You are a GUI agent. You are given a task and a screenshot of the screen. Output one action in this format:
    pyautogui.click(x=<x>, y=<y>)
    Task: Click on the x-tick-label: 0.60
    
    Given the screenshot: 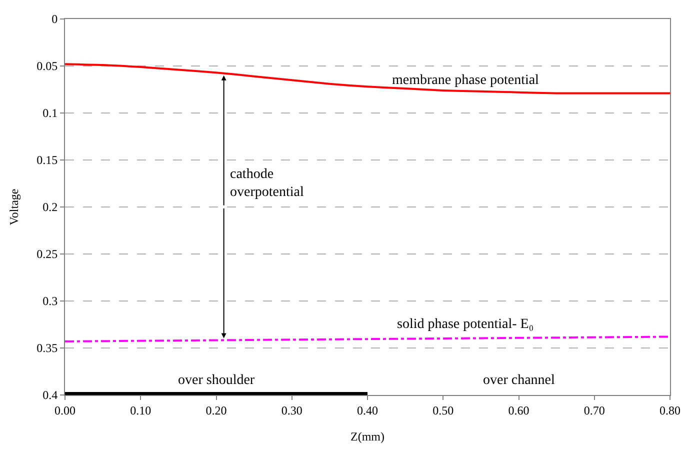 What is the action you would take?
    pyautogui.click(x=519, y=410)
    